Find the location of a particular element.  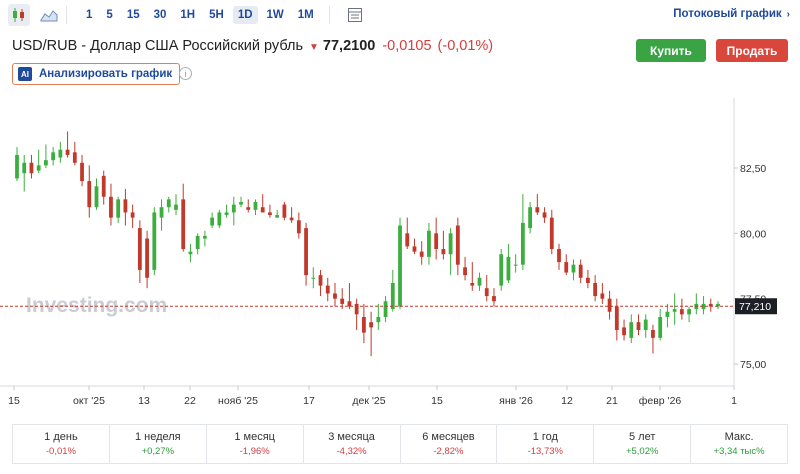

area-chart-icon is located at coordinates (49, 15).